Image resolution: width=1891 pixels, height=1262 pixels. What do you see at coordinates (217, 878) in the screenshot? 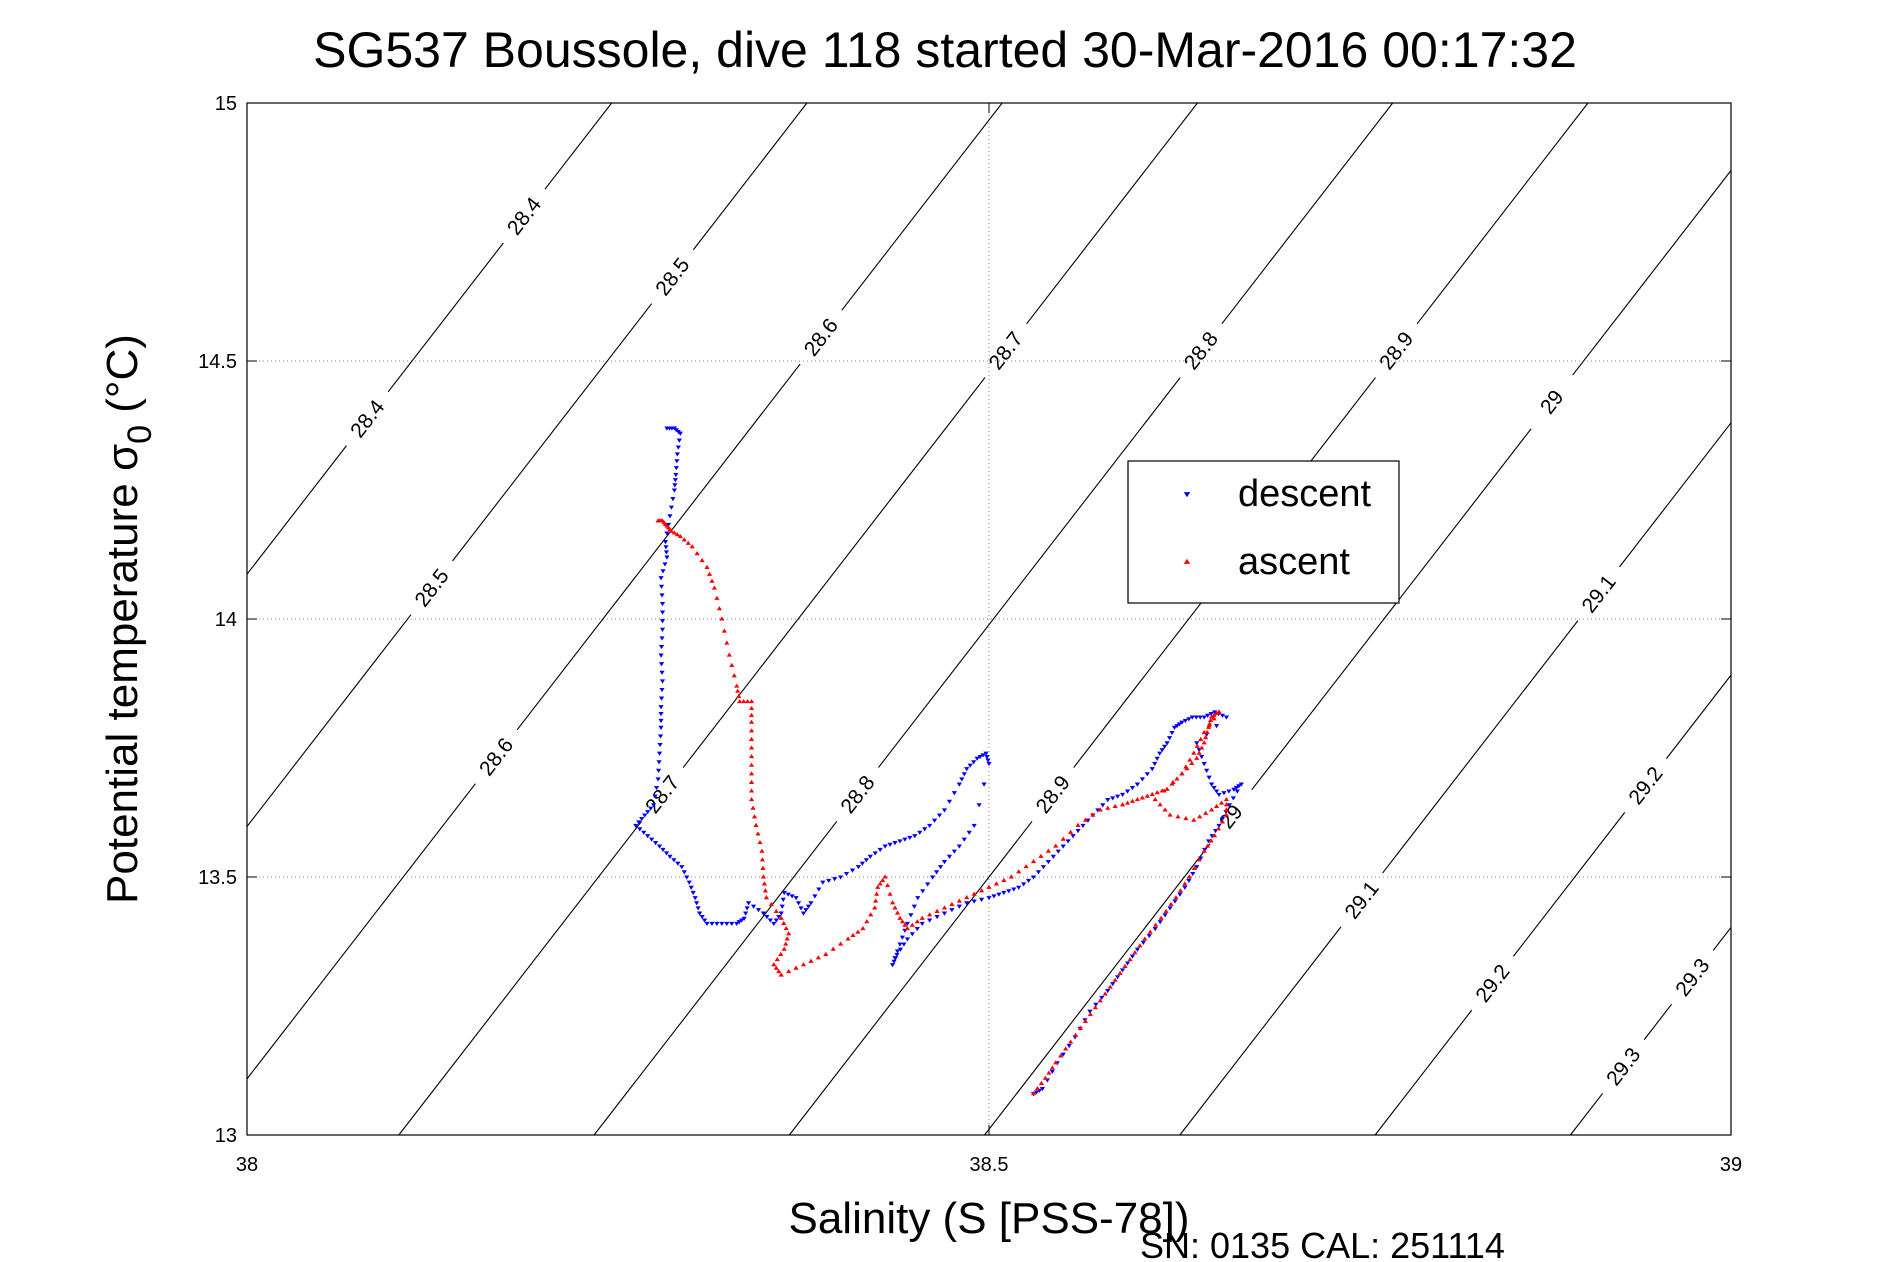
I see `y-tick-label: 13.5` at bounding box center [217, 878].